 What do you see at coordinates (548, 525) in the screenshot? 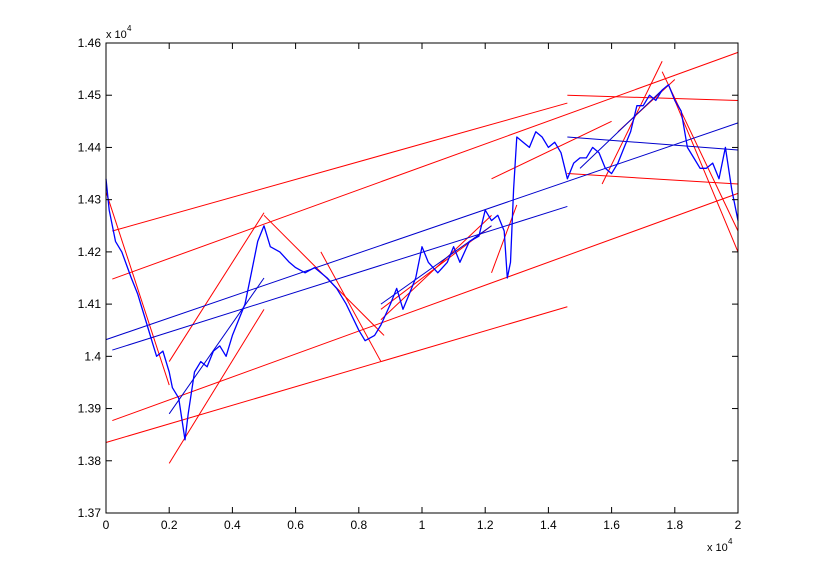
I see `x-tick-label: 1.4` at bounding box center [548, 525].